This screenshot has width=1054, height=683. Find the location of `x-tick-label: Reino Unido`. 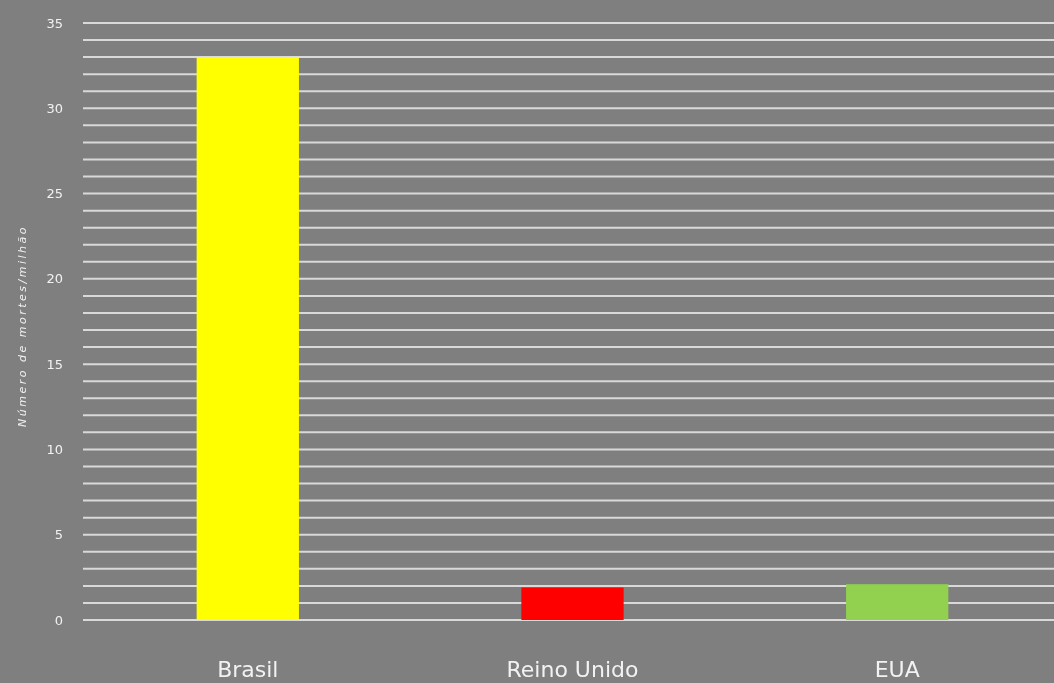

x-tick-label: Reino Unido is located at coordinates (572, 669).